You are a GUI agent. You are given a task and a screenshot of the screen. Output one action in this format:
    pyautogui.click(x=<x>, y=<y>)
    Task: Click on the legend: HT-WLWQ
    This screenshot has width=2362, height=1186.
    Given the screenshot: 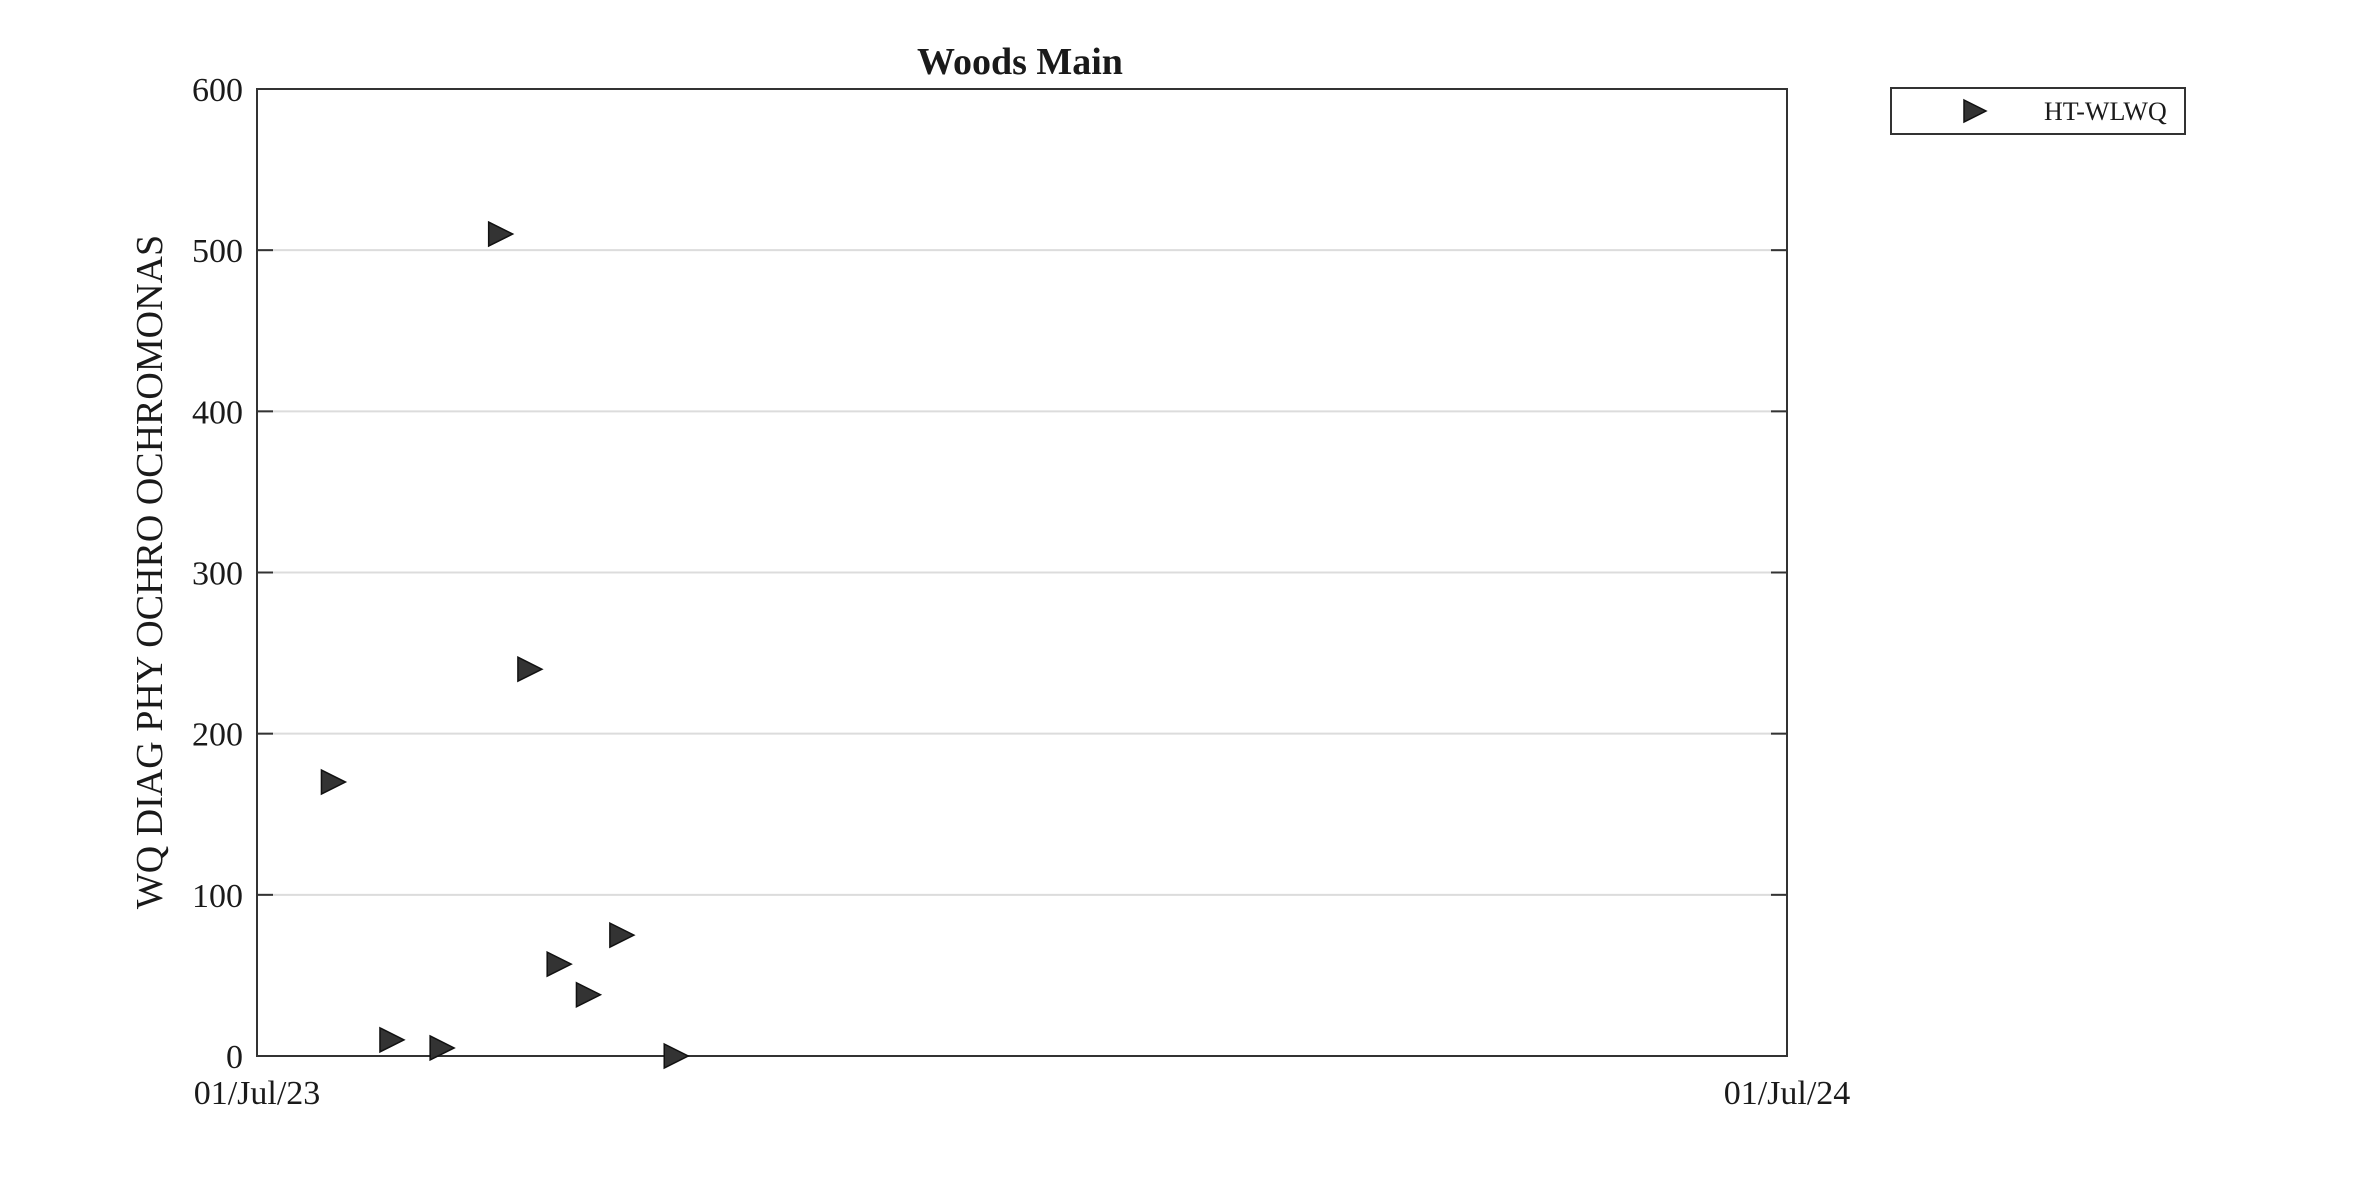 What is the action you would take?
    pyautogui.click(x=2038, y=111)
    